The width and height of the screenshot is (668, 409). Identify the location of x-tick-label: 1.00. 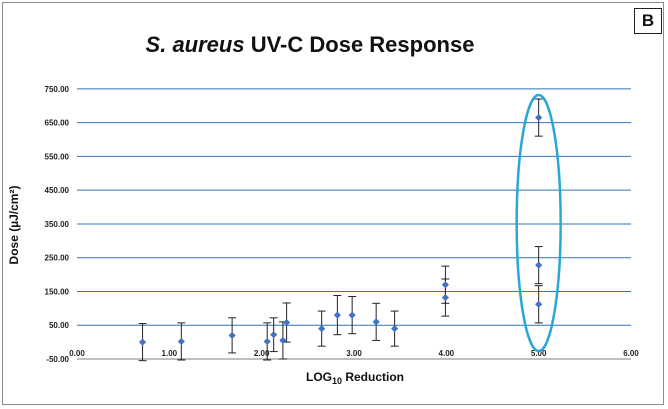
(170, 353).